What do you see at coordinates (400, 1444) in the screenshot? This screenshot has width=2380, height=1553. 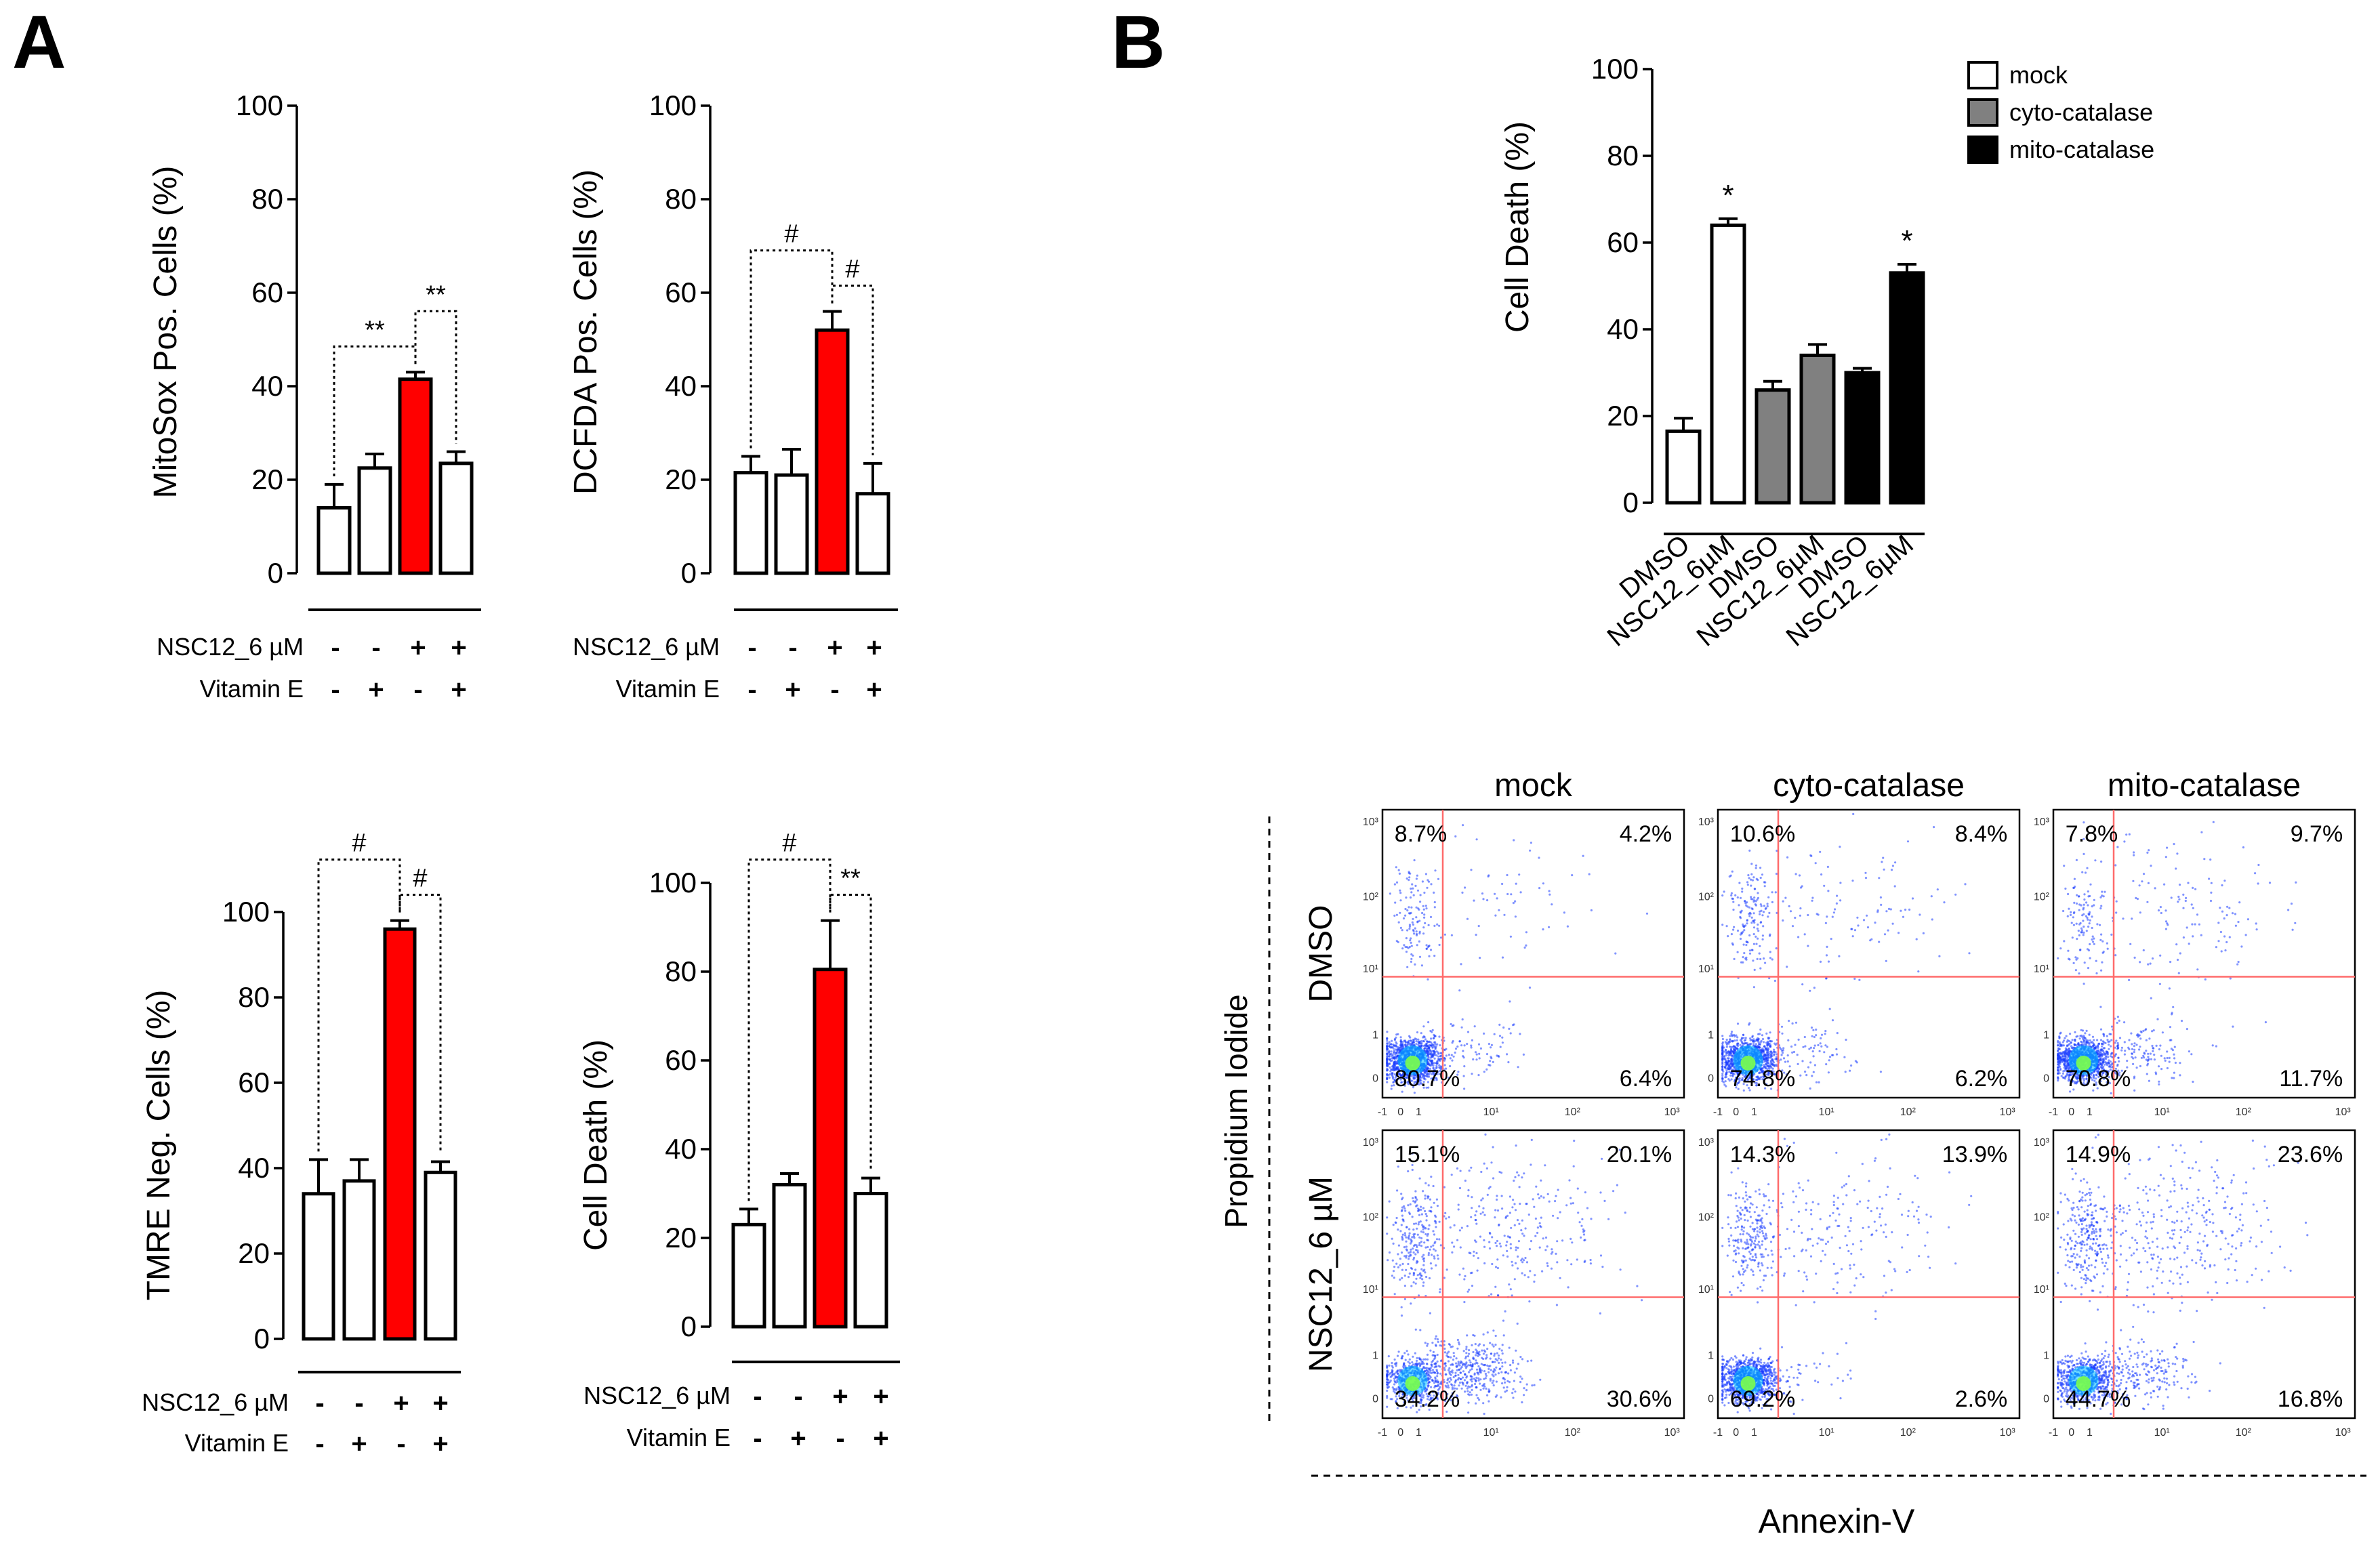 I see `treatment-sign: -` at bounding box center [400, 1444].